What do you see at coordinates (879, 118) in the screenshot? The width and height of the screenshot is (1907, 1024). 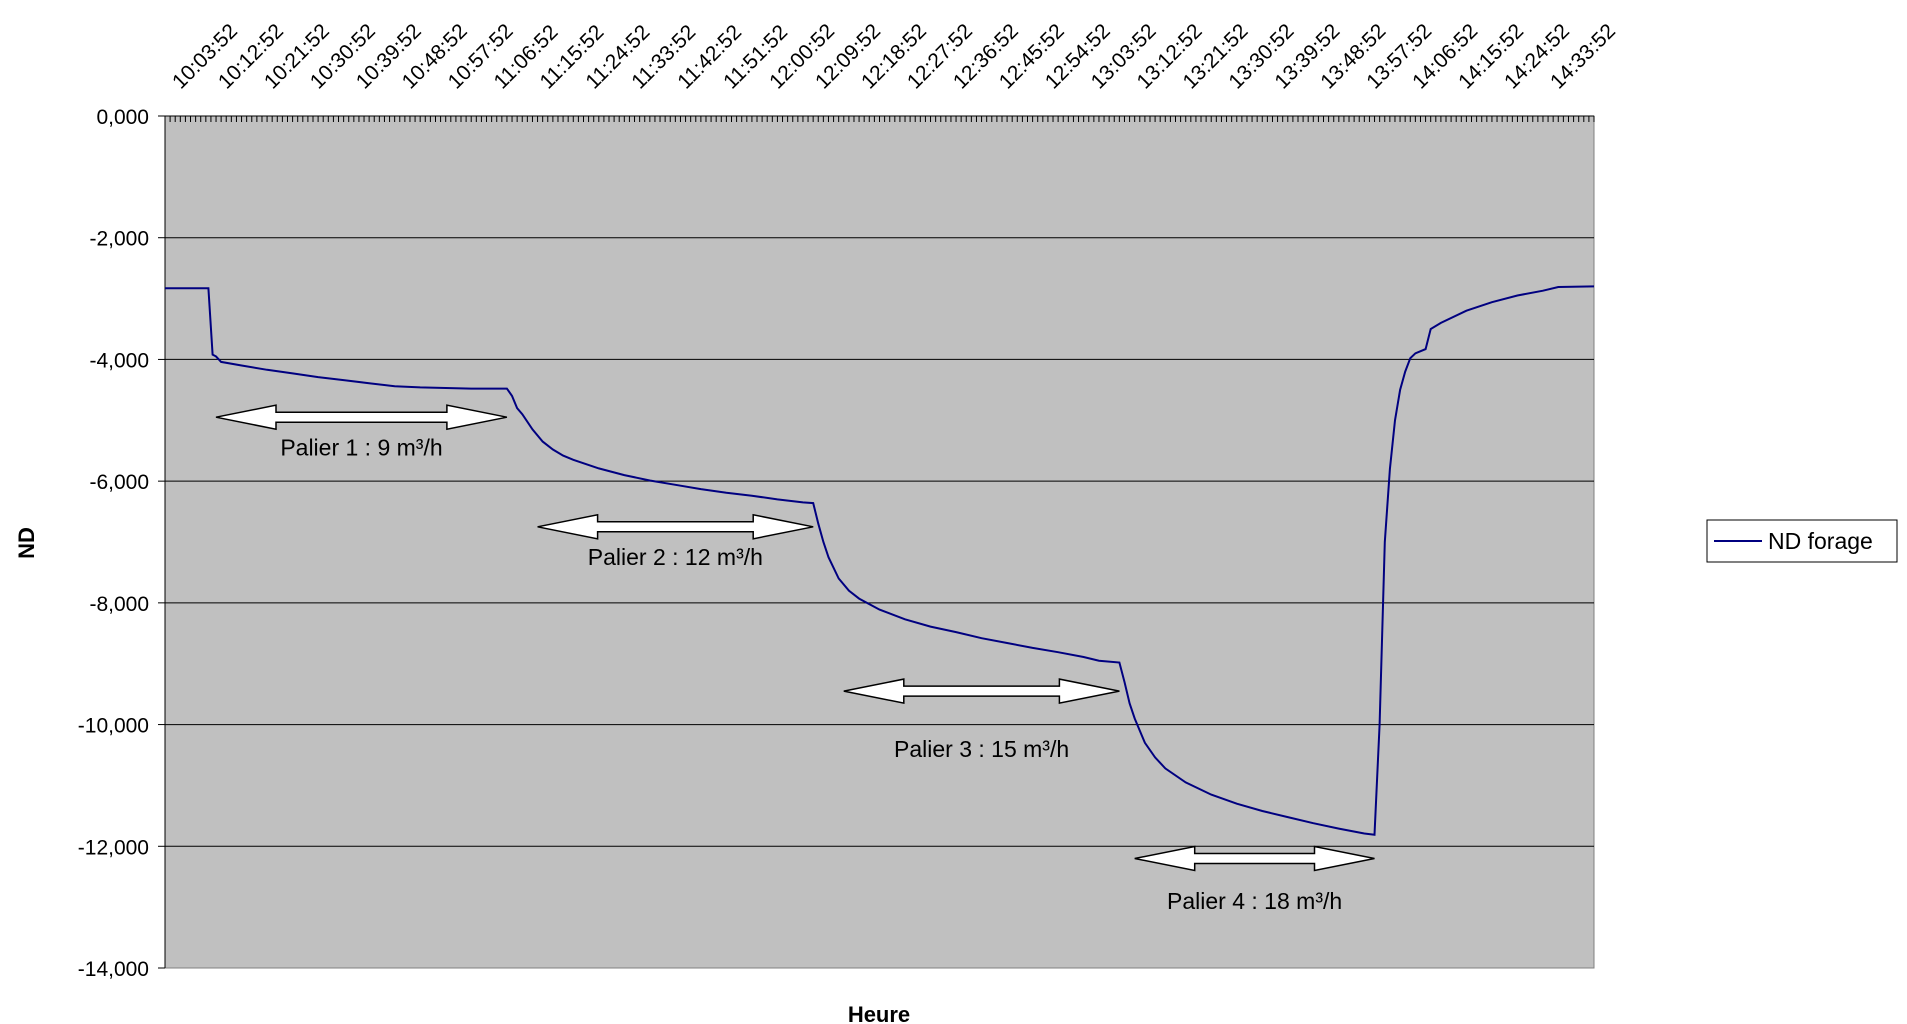 I see `x-minor-ticks` at bounding box center [879, 118].